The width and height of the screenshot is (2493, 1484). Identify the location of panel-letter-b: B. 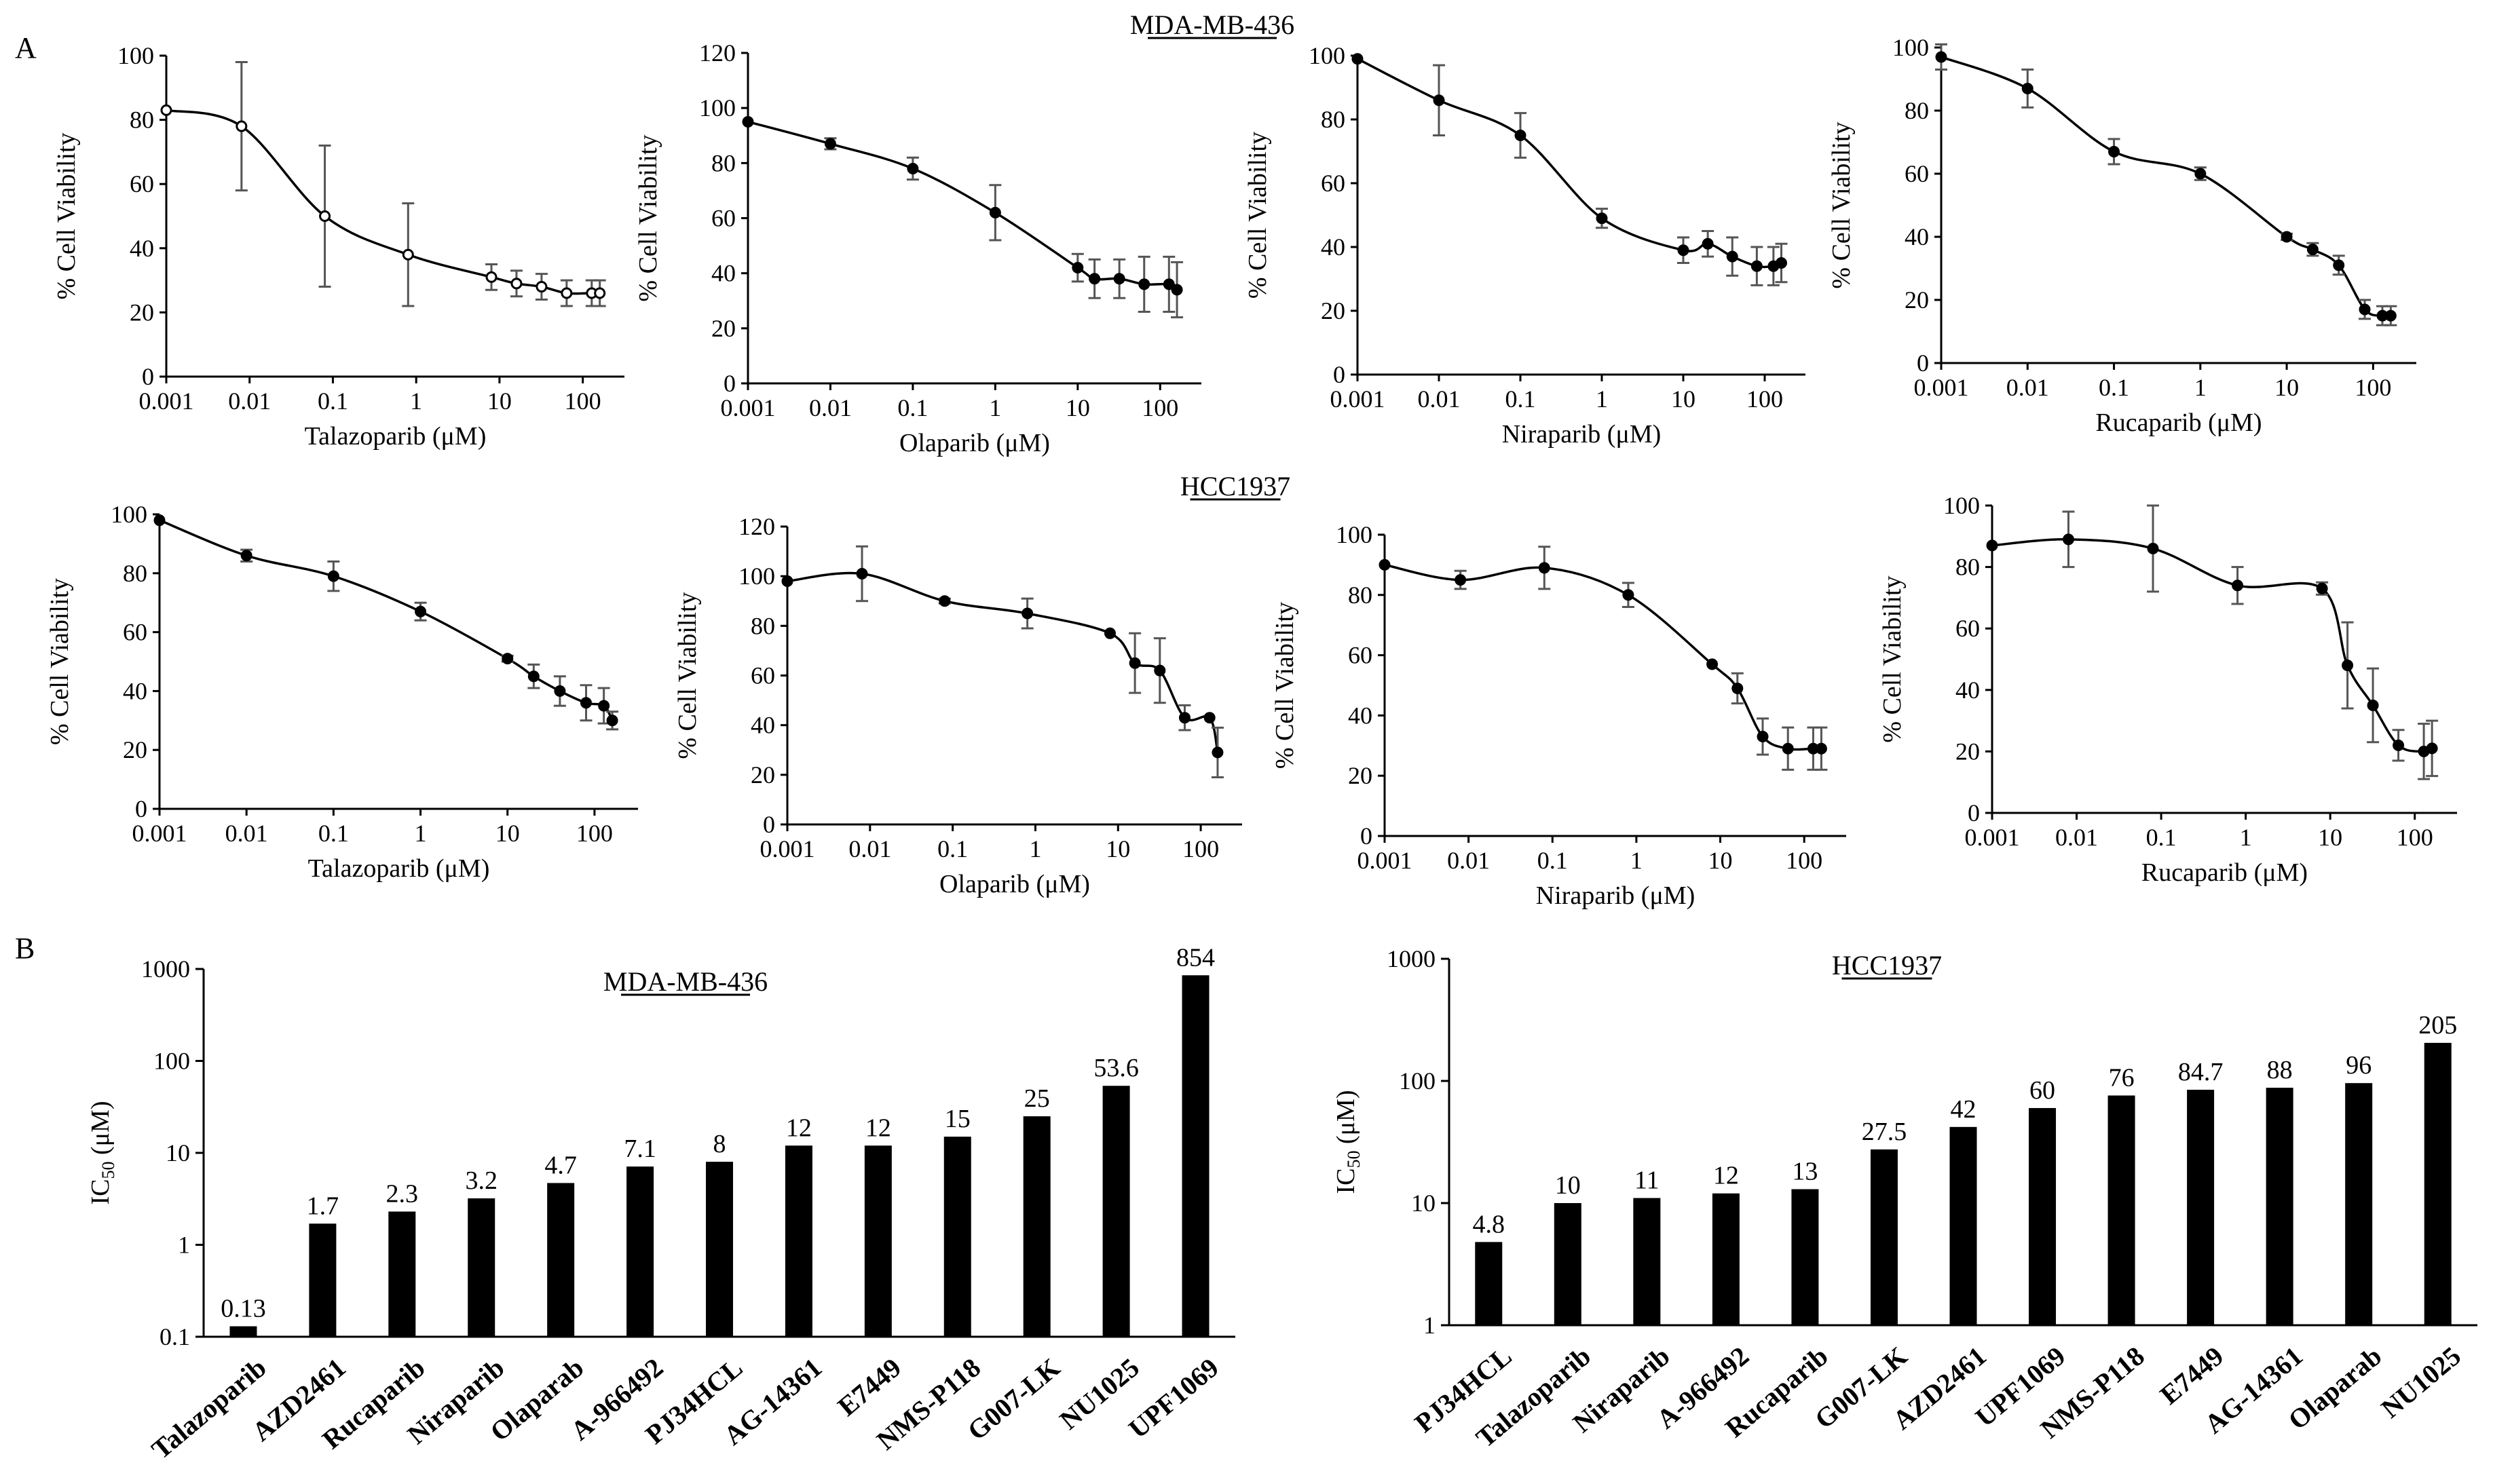
(25, 949).